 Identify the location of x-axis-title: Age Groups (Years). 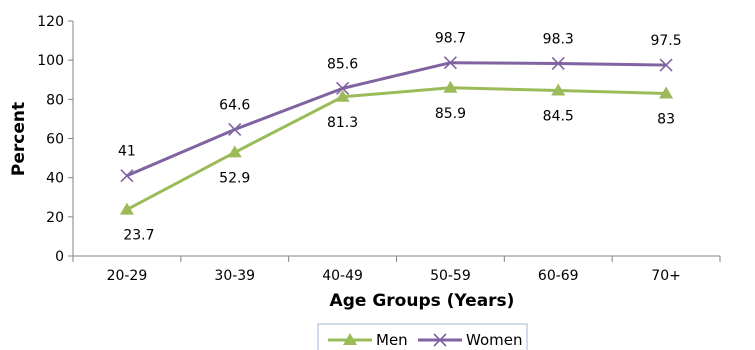
(422, 301).